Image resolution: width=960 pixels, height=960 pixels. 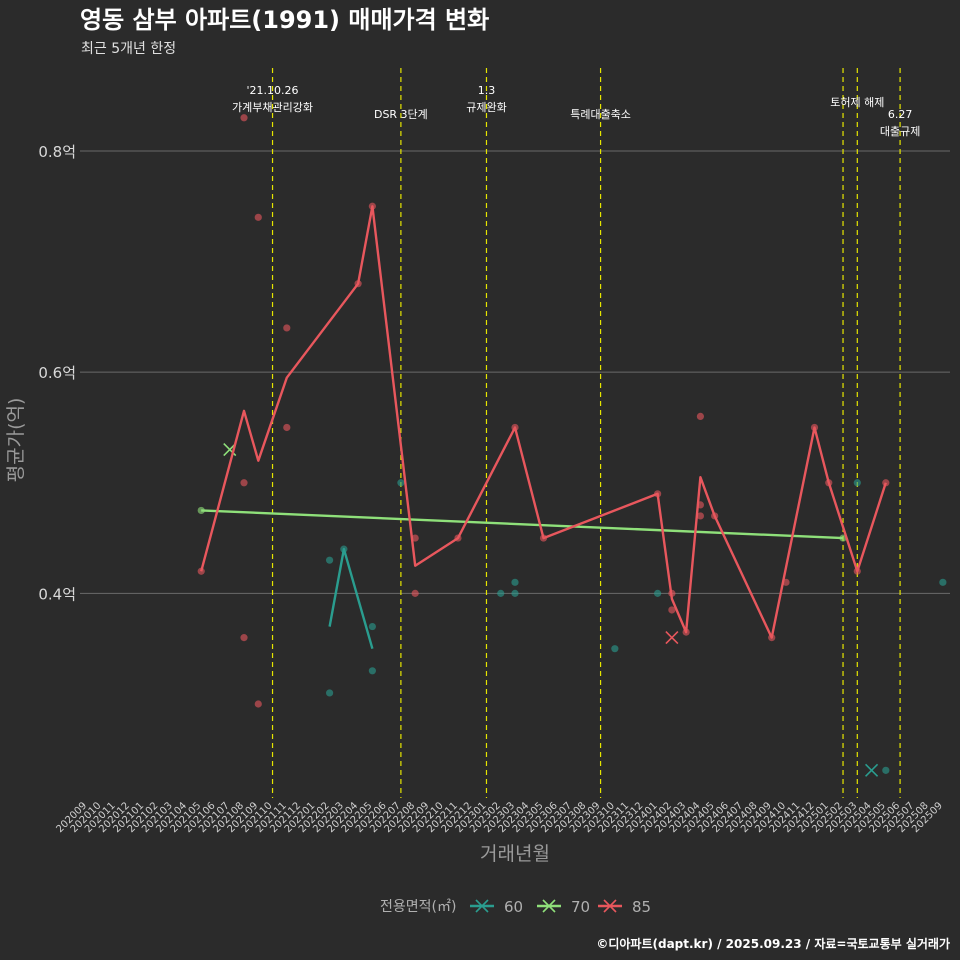 I want to click on legend: 전용면적(㎡) 60 70 85, so click(x=515, y=907).